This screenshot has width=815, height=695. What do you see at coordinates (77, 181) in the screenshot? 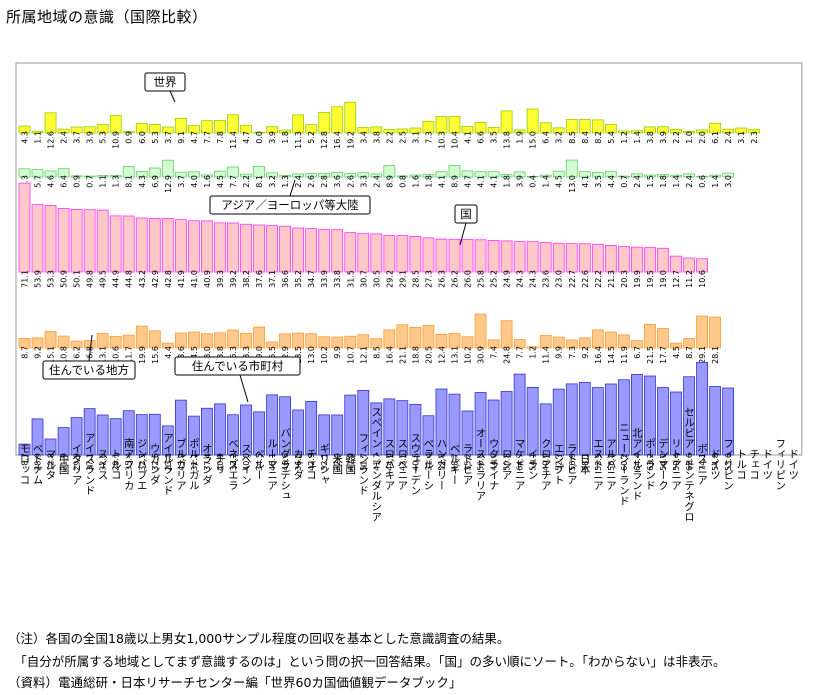
I see `label-continent-4: 0.9` at bounding box center [77, 181].